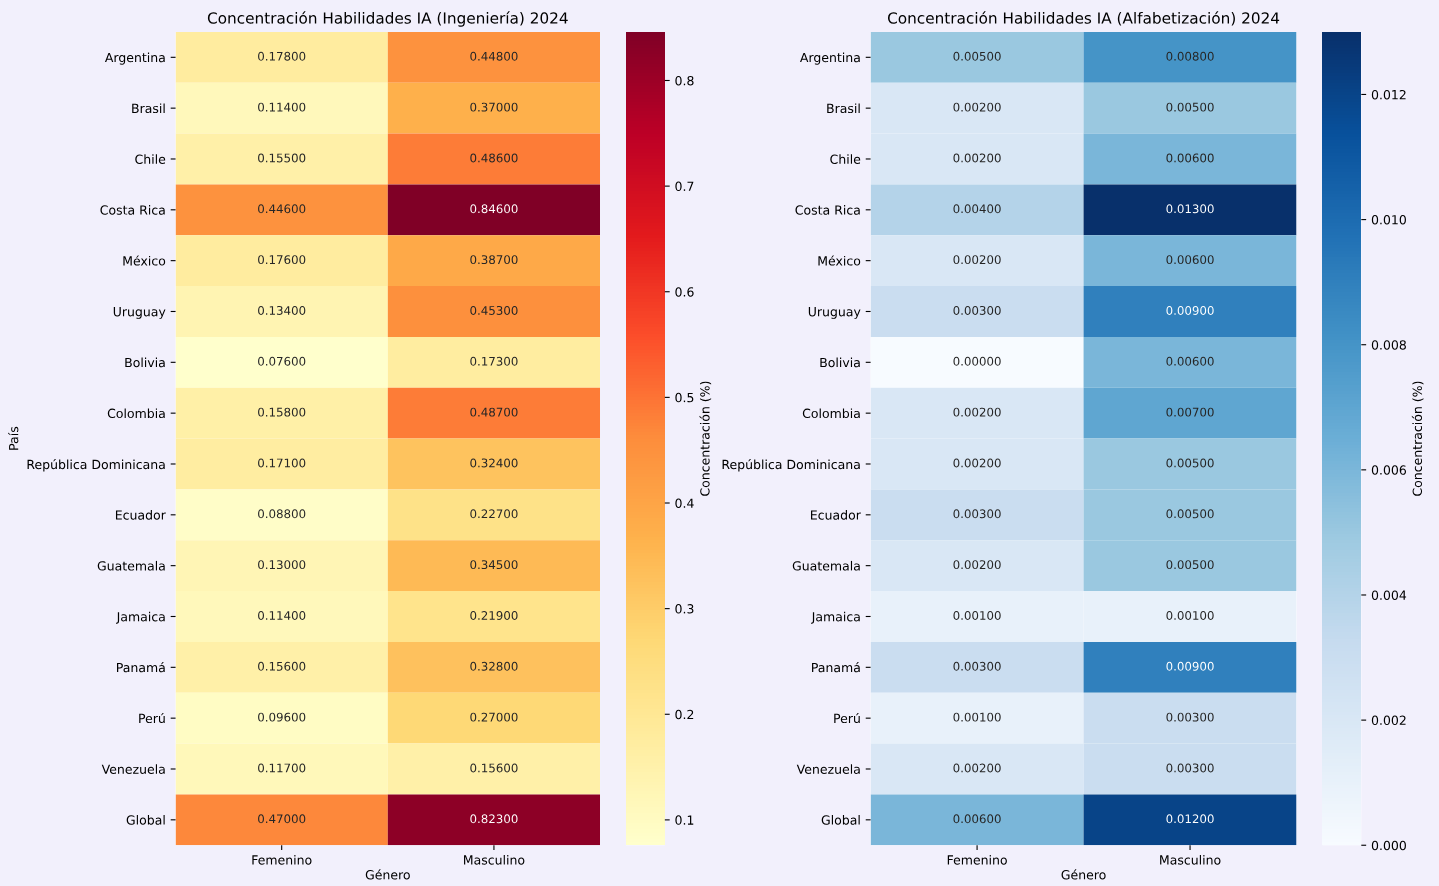 The height and width of the screenshot is (886, 1439). Describe the element at coordinates (1388, 94) in the screenshot. I see `color-bar-label: 0.012` at that location.